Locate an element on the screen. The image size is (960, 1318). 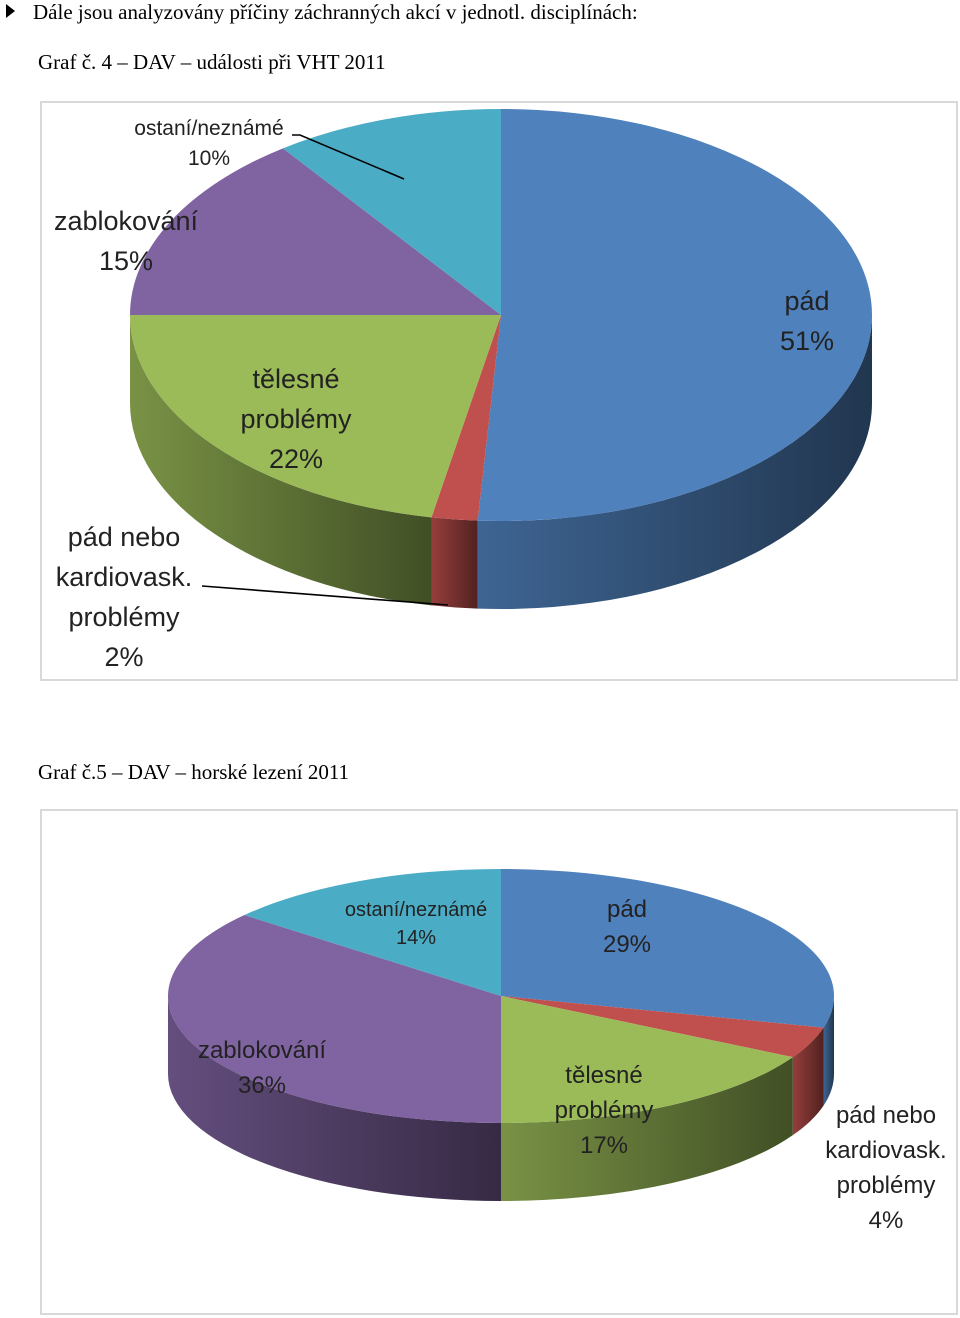
leader-line-ostani is located at coordinates (348, 157).